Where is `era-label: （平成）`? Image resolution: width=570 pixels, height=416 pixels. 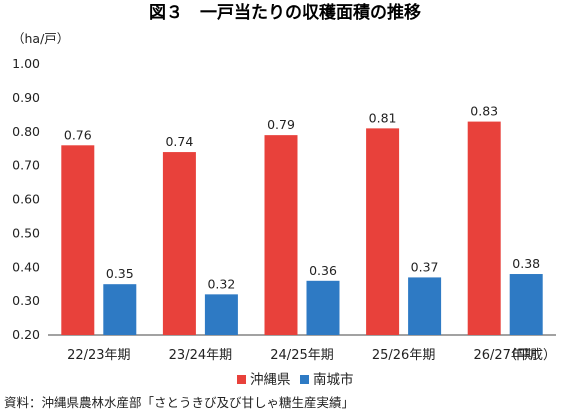 era-label: （平成） is located at coordinates (530, 355).